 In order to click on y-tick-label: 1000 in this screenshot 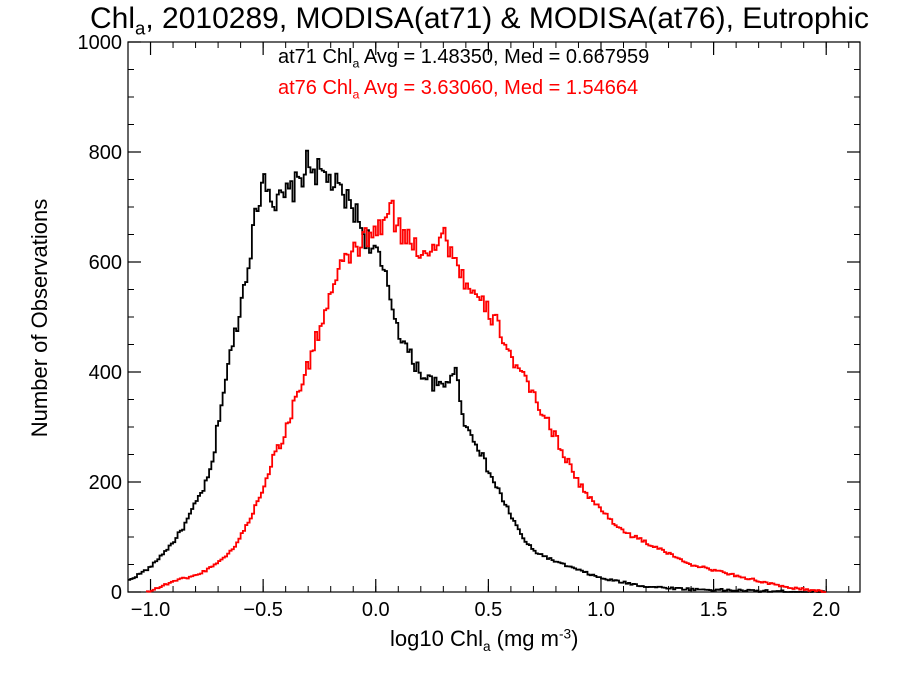, I will do `click(100, 43)`.